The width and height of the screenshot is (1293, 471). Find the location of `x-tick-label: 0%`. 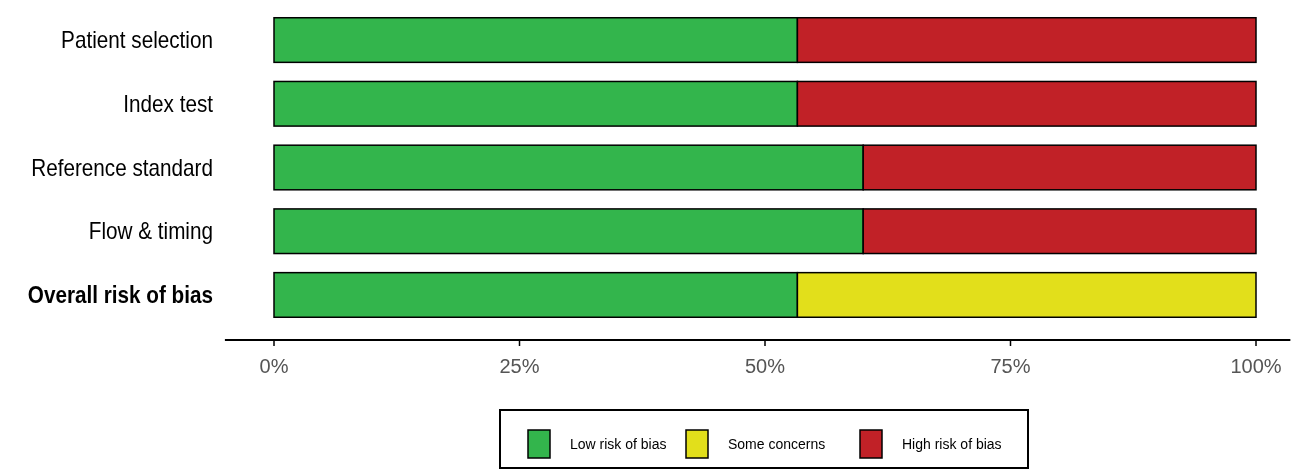

x-tick-label: 0% is located at coordinates (274, 366).